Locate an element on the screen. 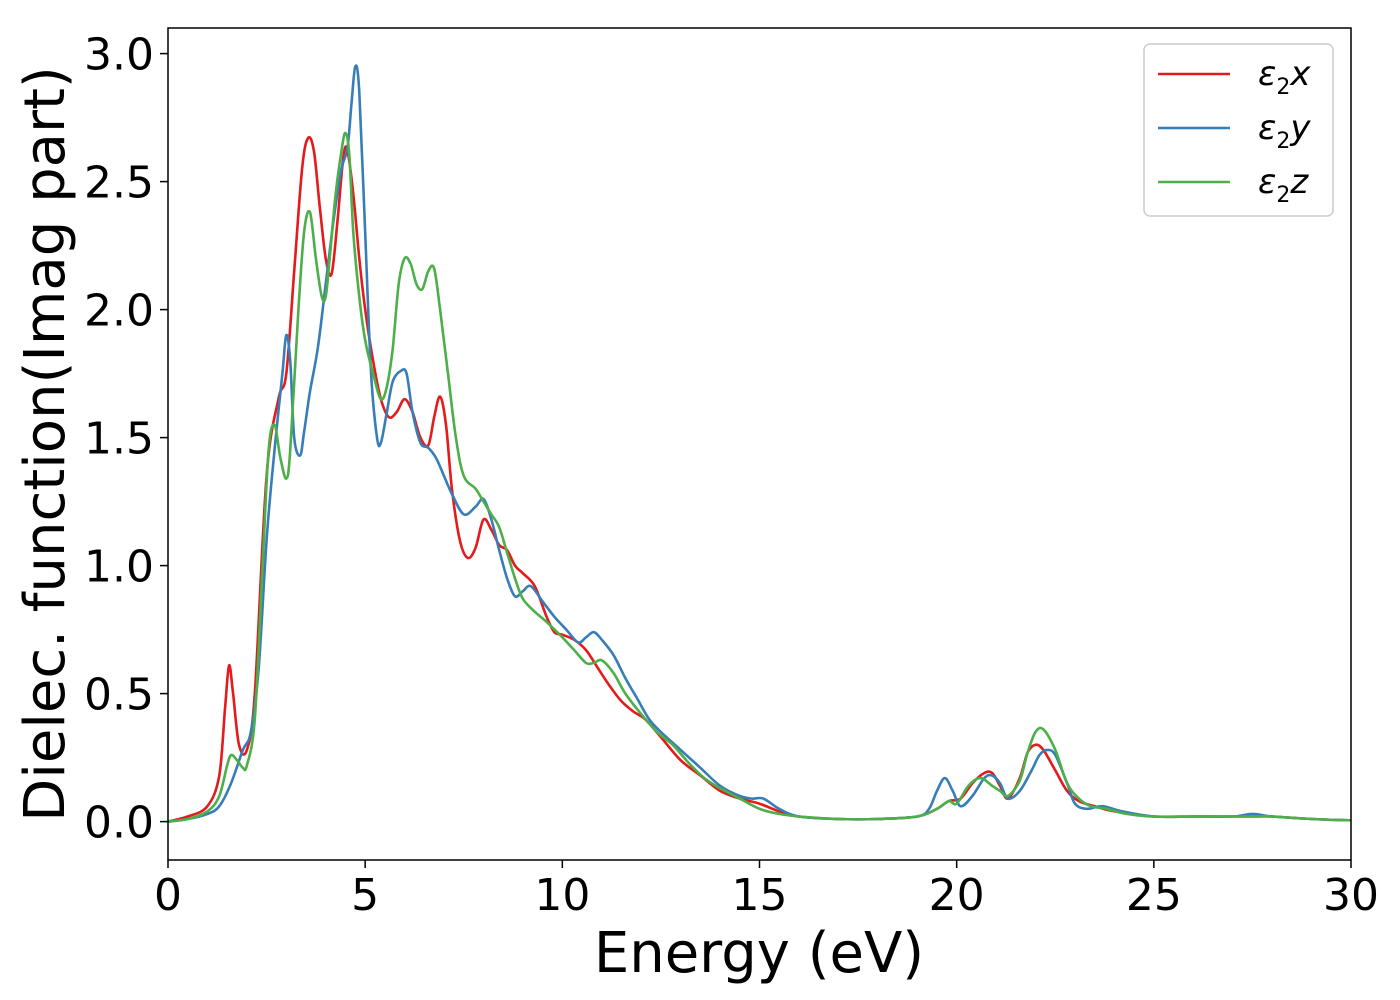 The image size is (1400, 1000). y-tick-label: 3.0 is located at coordinates (119, 55).